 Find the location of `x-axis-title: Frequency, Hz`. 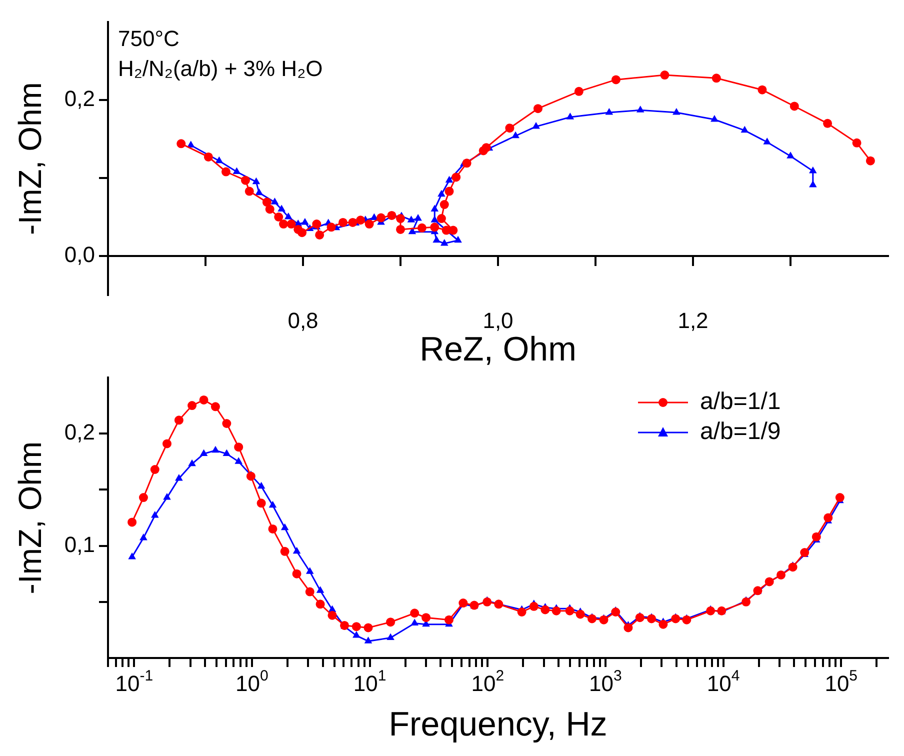

x-axis-title: Frequency, Hz is located at coordinates (498, 724).